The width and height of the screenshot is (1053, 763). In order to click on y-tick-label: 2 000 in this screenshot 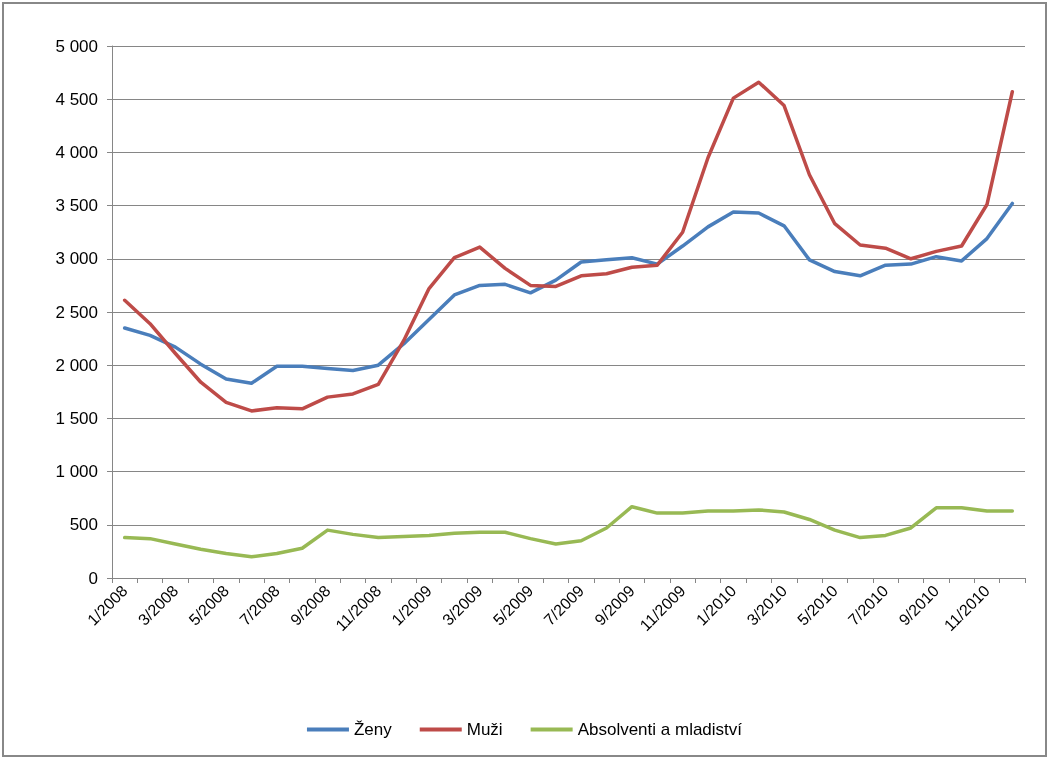, I will do `click(76, 365)`.